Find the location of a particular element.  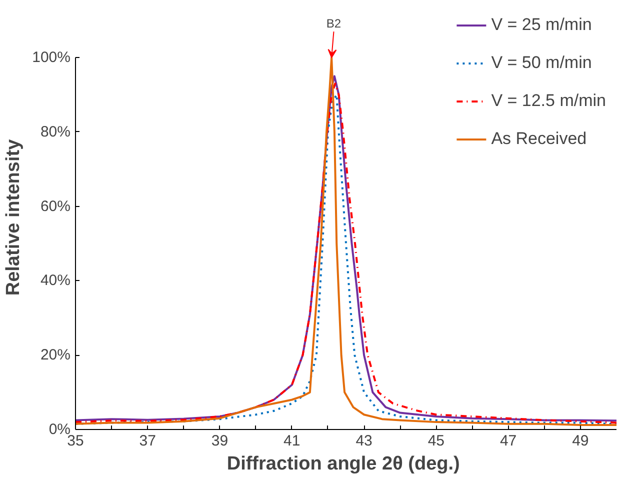

x-tick-label: 47 is located at coordinates (508, 441).